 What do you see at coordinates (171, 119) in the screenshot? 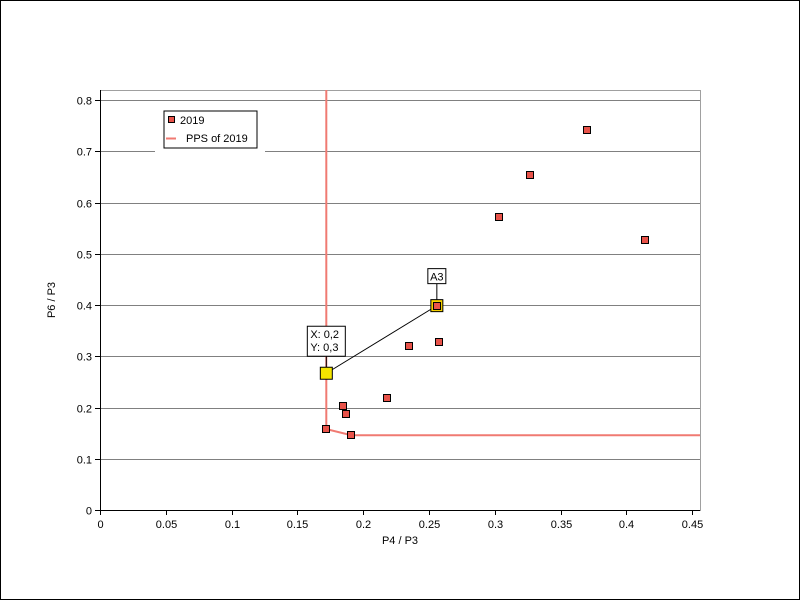
I see `legend-marker-2019` at bounding box center [171, 119].